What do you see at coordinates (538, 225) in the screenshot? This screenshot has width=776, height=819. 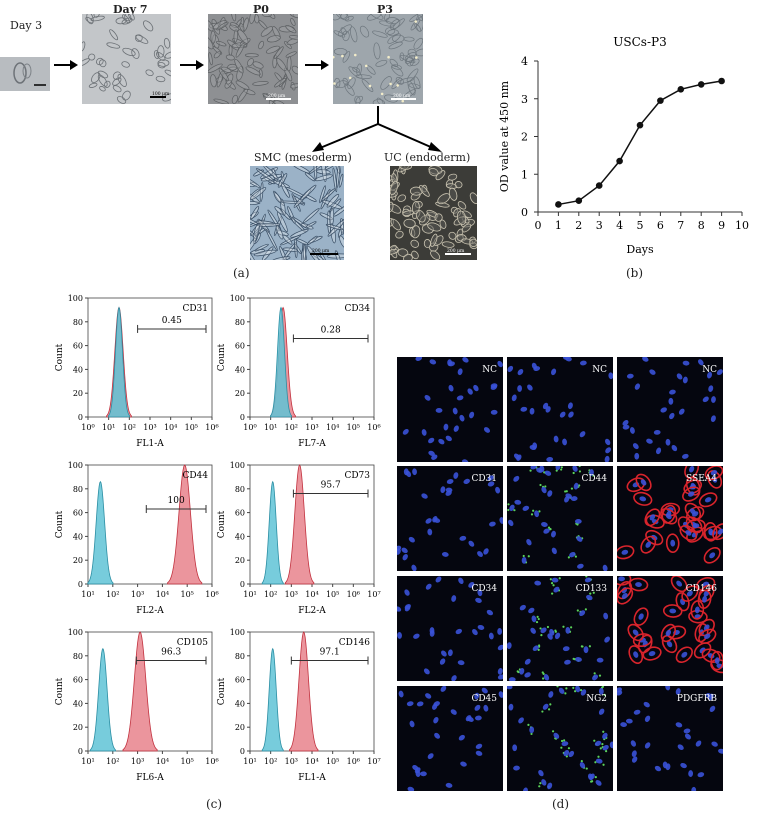 I see `x-tick-label: 0` at bounding box center [538, 225].